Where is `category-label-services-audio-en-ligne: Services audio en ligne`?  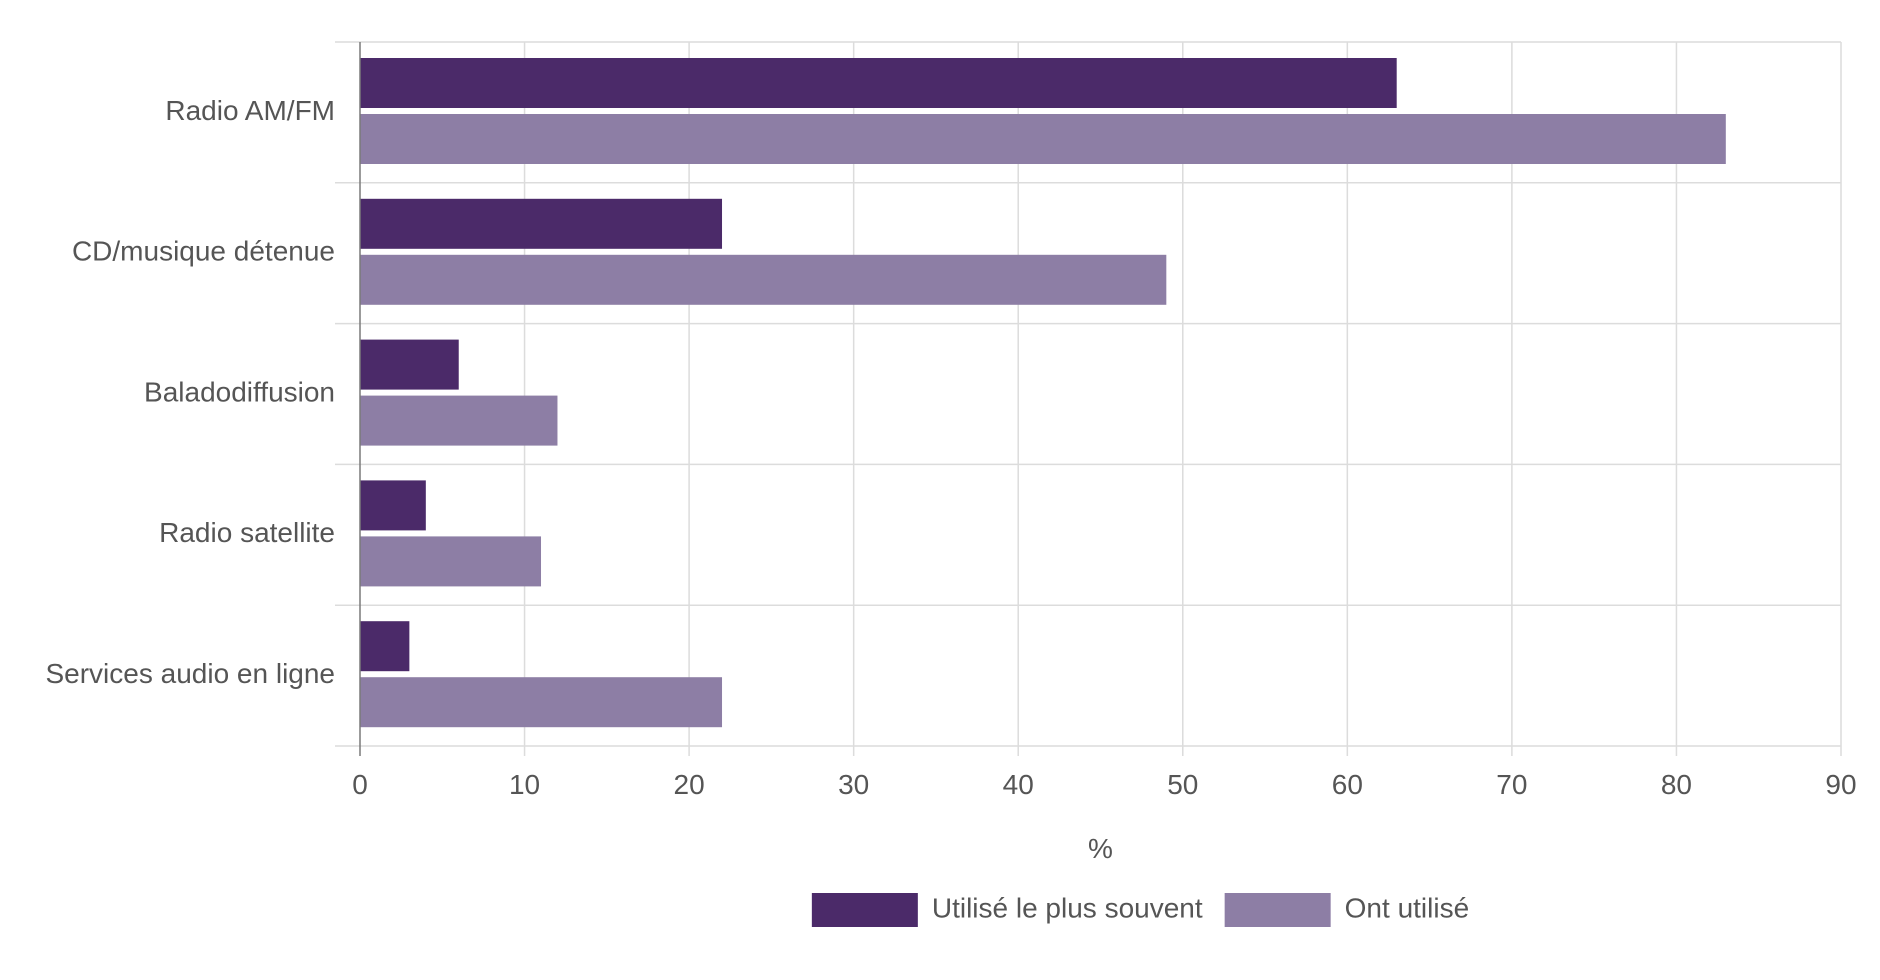 category-label-services-audio-en-ligne: Services audio en ligne is located at coordinates (190, 673).